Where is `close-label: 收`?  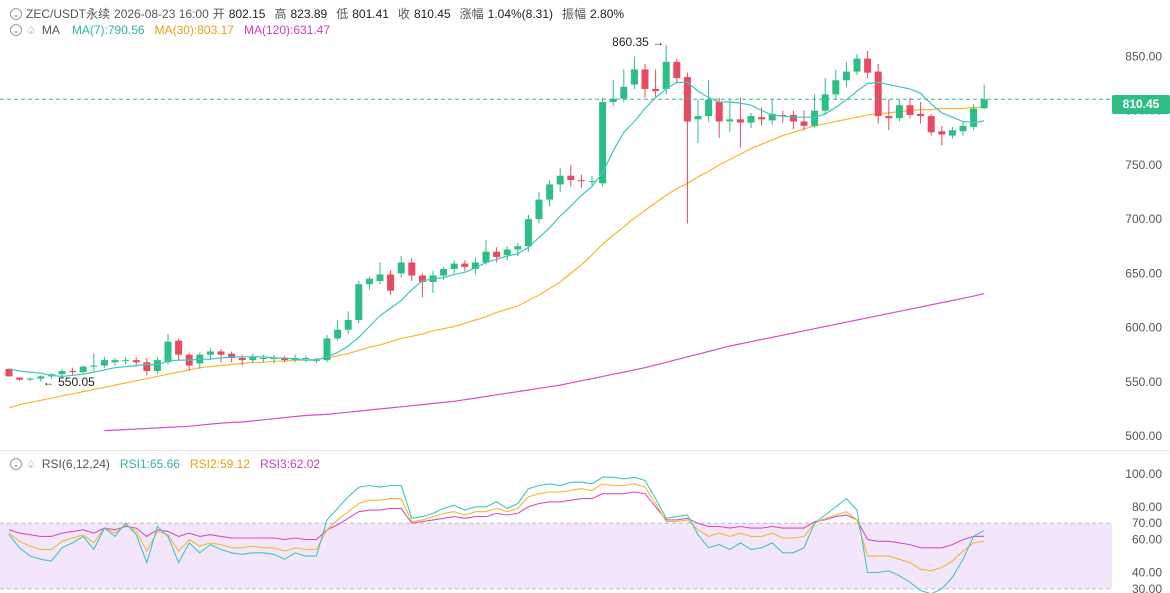
close-label: 收 is located at coordinates (403, 14).